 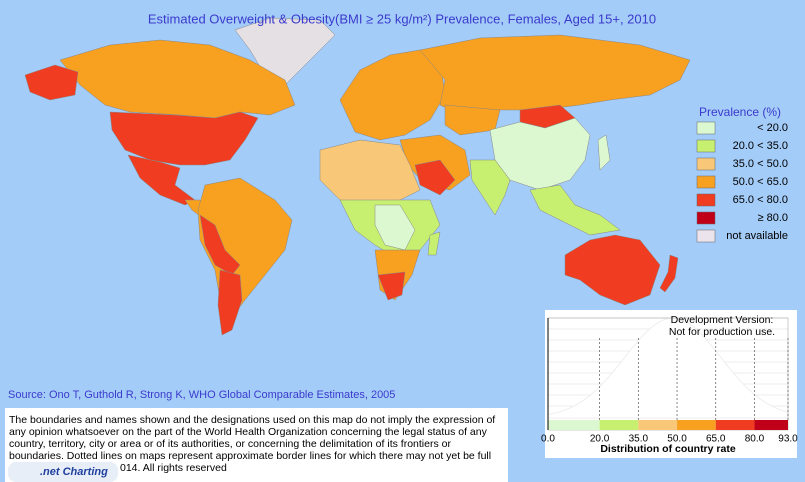 I want to click on usa, so click(x=184, y=138).